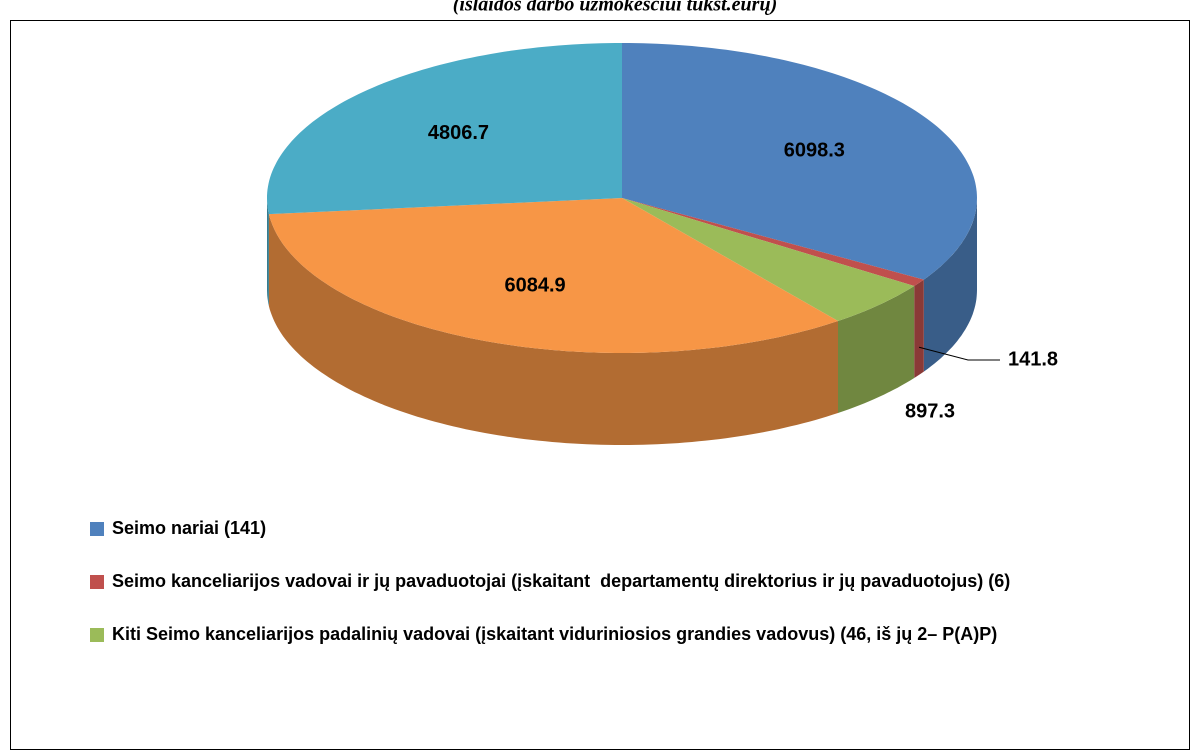 The image size is (1200, 750). What do you see at coordinates (814, 151) in the screenshot?
I see `data-label: 6098.3` at bounding box center [814, 151].